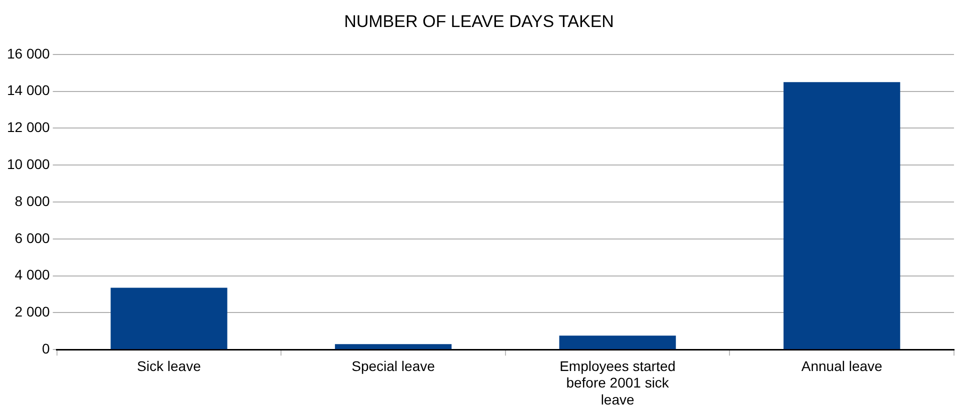  I want to click on x-tick-label: Special leave, so click(394, 366).